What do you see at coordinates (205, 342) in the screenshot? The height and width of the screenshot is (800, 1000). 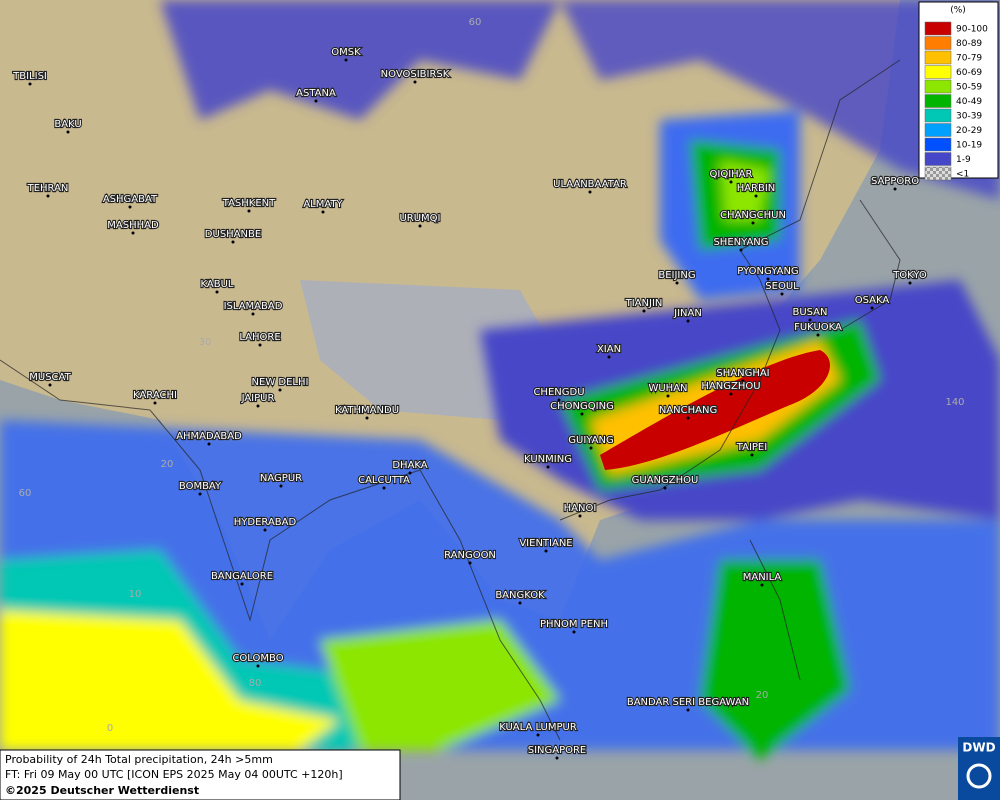 I see `graticule-label: 30` at bounding box center [205, 342].